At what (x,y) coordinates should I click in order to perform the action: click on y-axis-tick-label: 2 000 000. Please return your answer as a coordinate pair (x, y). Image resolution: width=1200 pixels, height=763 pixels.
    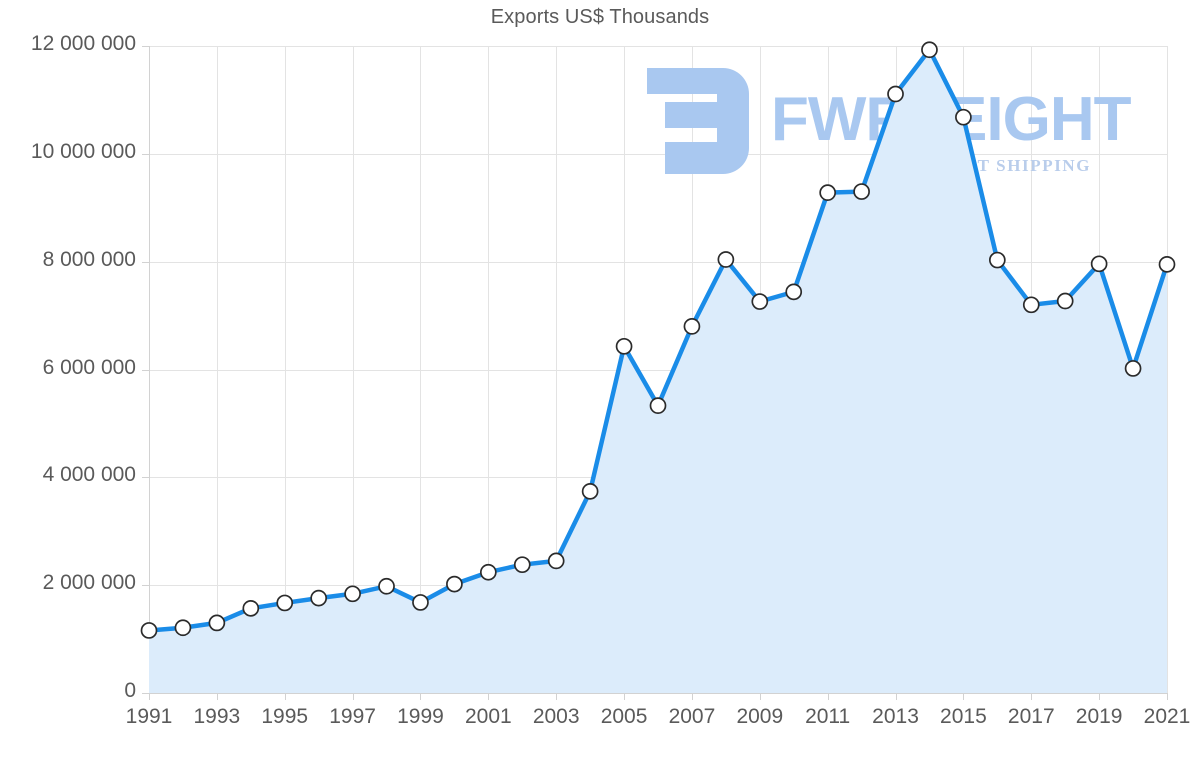
    Looking at the image, I should click on (89, 583).